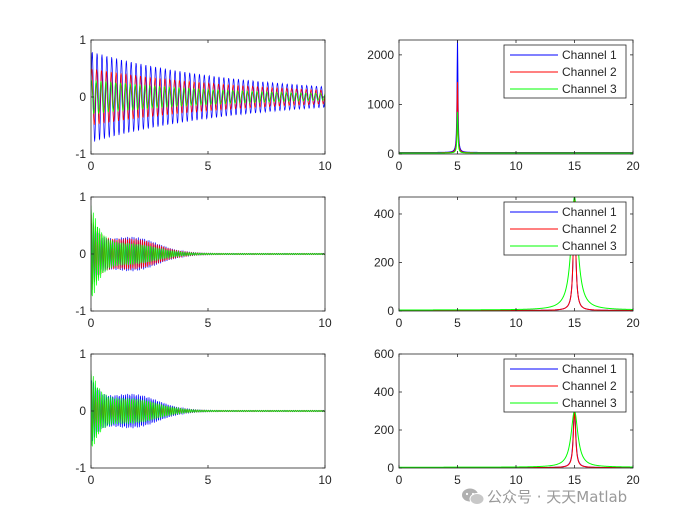  I want to click on wechat-icon, so click(473, 496).